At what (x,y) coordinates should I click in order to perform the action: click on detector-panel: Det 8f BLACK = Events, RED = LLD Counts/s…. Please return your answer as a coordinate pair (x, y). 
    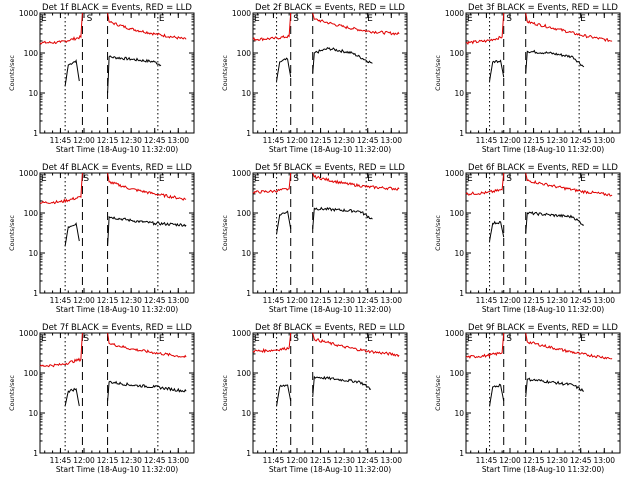
    Looking at the image, I should click on (314, 398).